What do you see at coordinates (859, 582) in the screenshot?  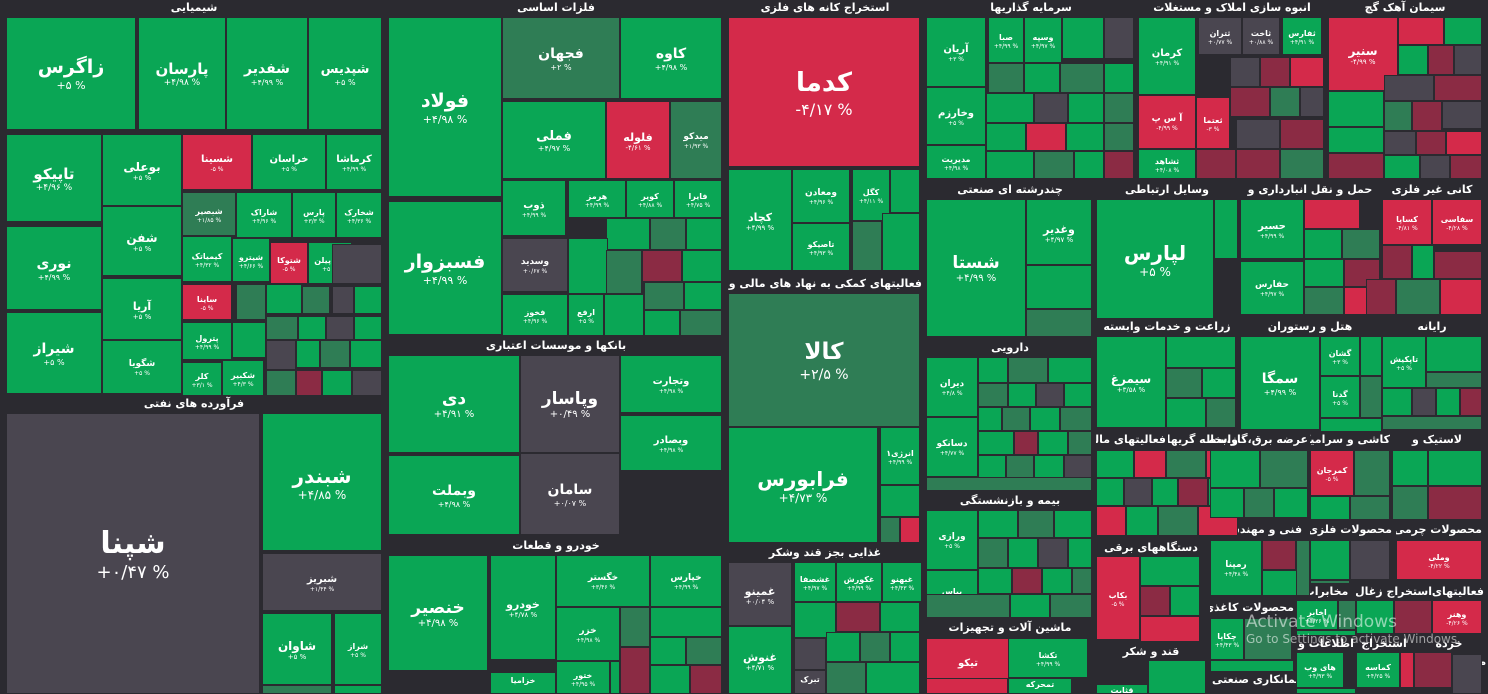 I see `stock-tile: غکورش +۴/۹۹ %` at bounding box center [859, 582].